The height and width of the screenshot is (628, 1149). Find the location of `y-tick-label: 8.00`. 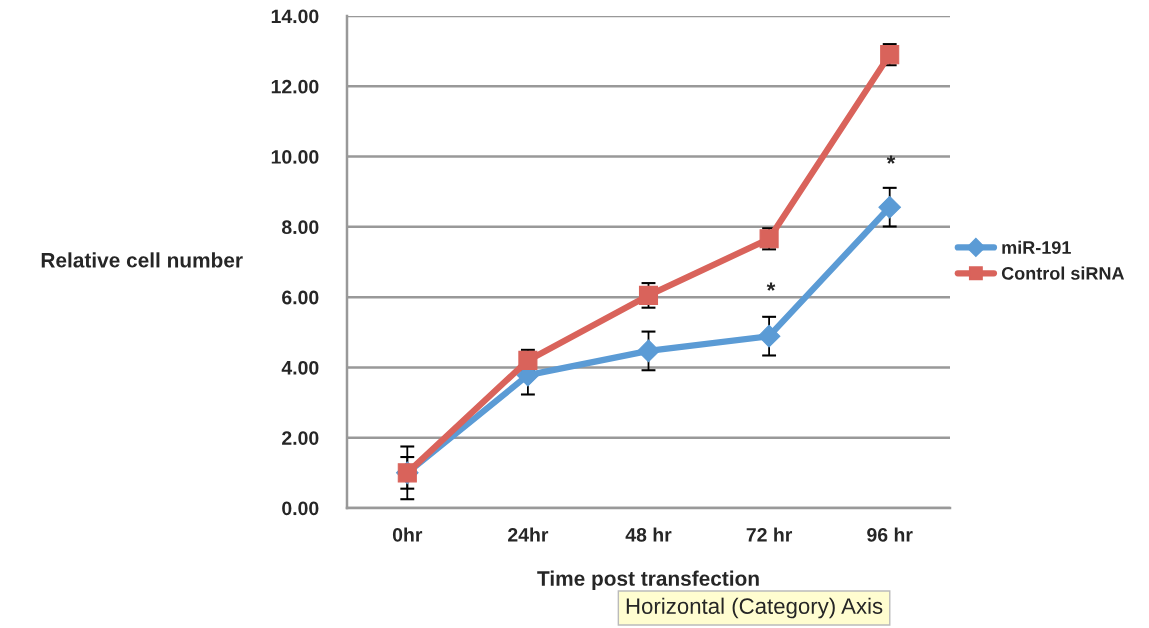

y-tick-label: 8.00 is located at coordinates (300, 227).